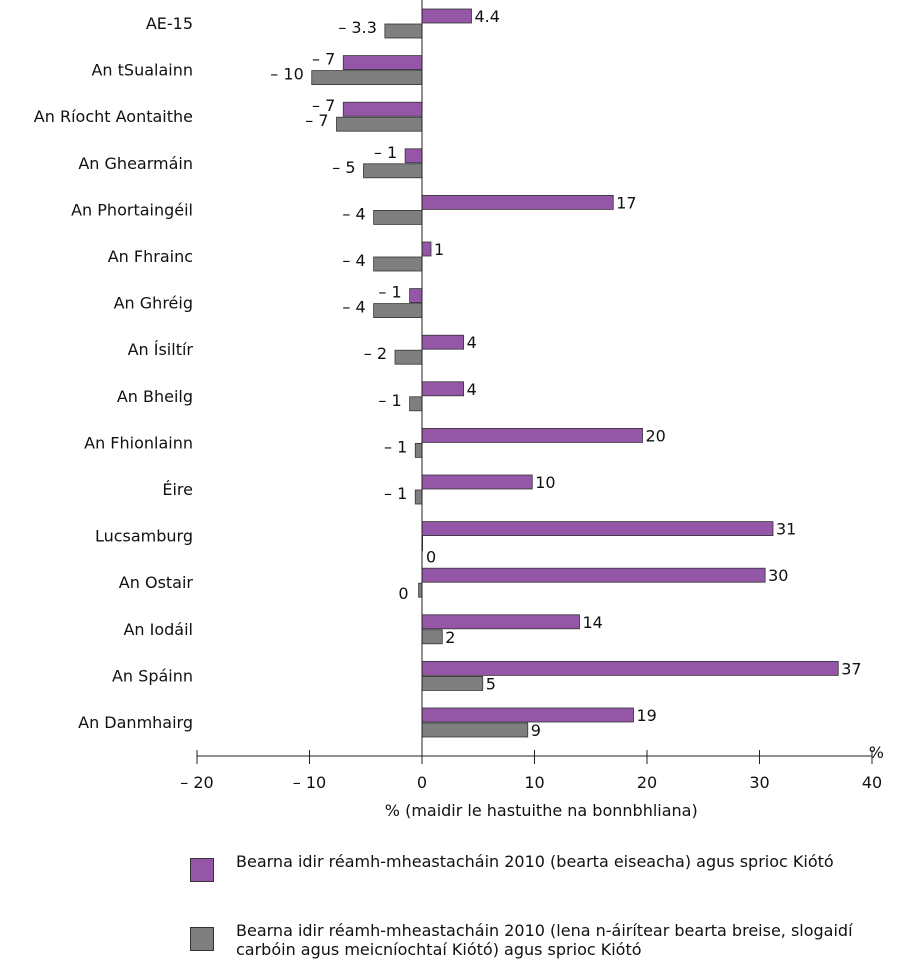 The width and height of the screenshot is (914, 963). Describe the element at coordinates (626, 202) in the screenshot. I see `data-label: 17` at that location.